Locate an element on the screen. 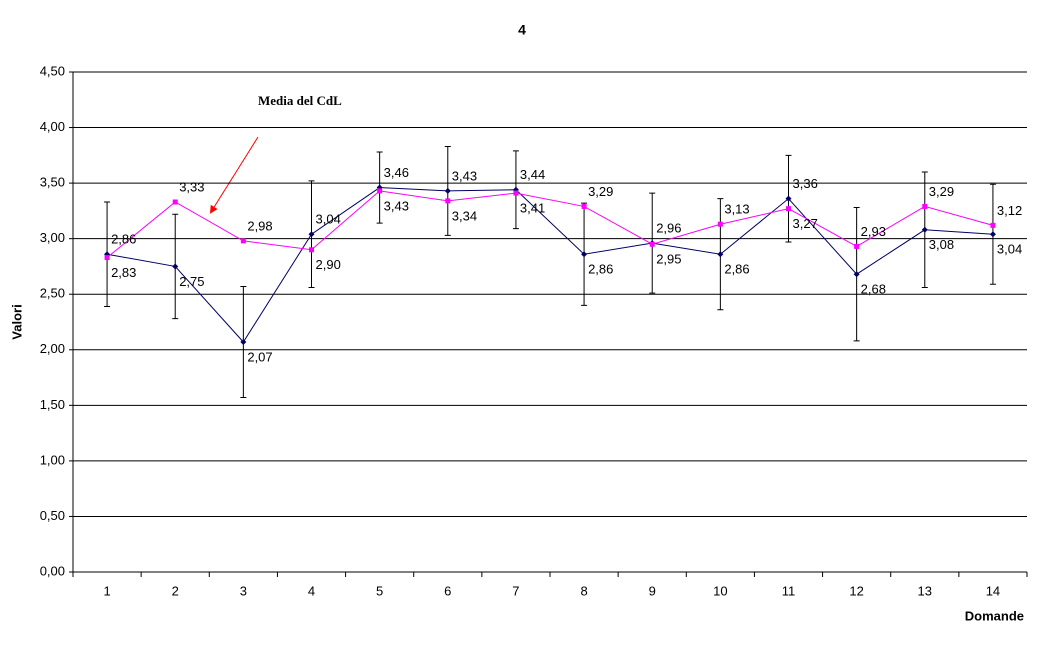 This screenshot has width=1046, height=654. y-tick-label: 1,50 is located at coordinates (52, 404).